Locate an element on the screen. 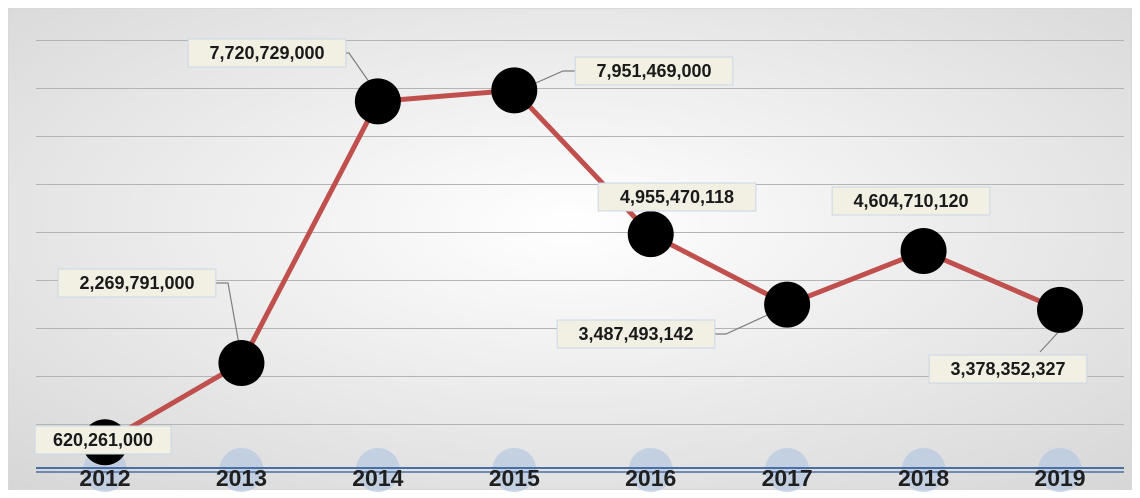 The image size is (1140, 498). data-label-text: 620,261,000 is located at coordinates (103, 440).